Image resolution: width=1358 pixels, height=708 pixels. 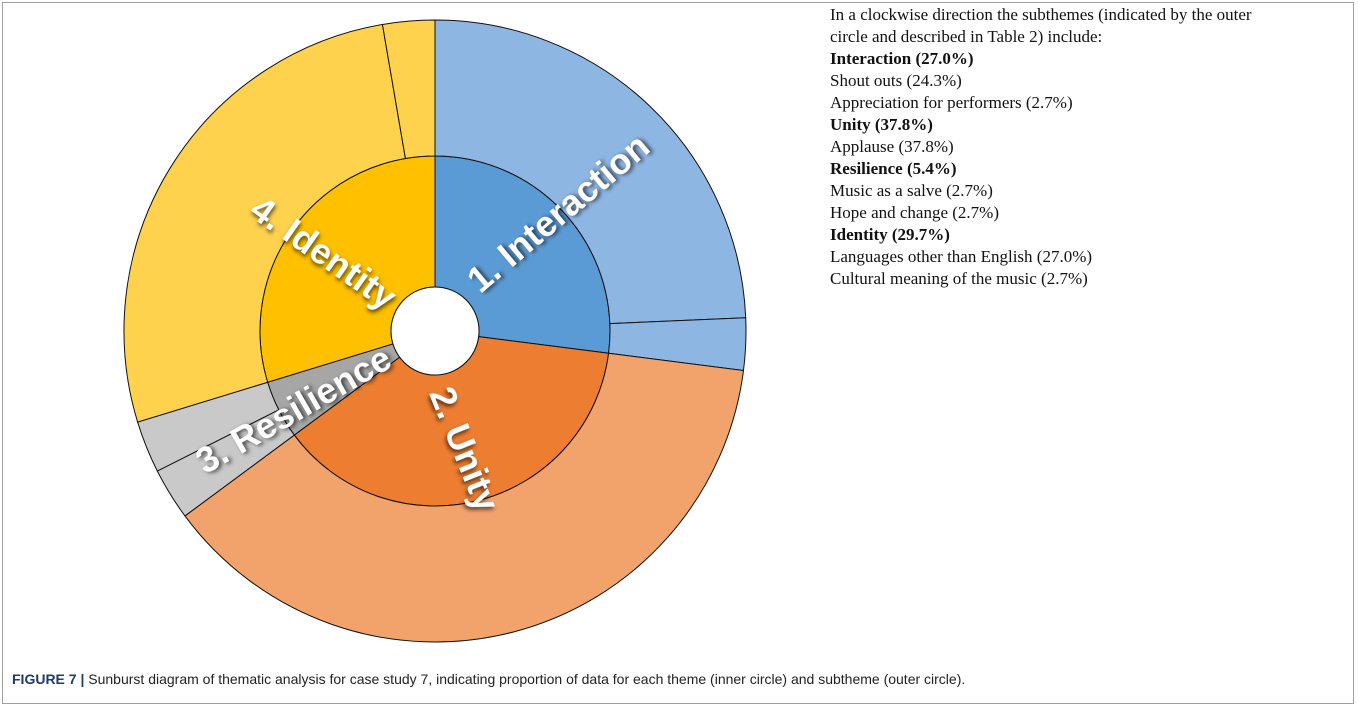 What do you see at coordinates (920, 234) in the screenshot?
I see `theme-value: (29.7%)` at bounding box center [920, 234].